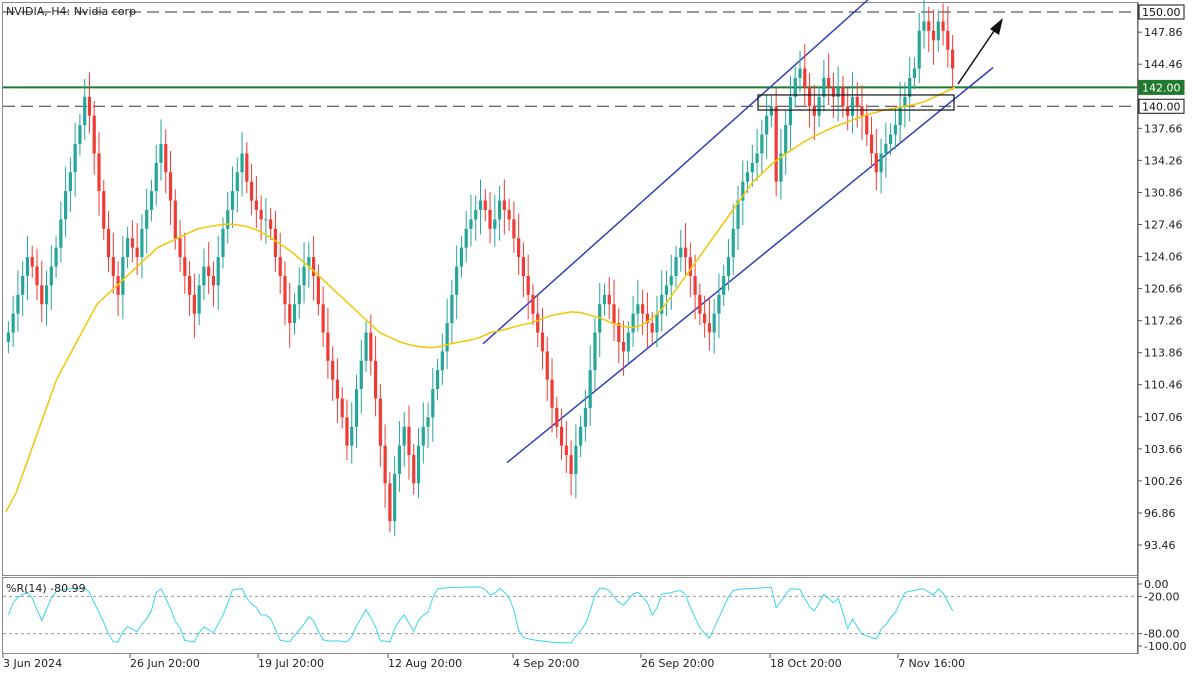 This screenshot has height=675, width=1200. What do you see at coordinates (1165, 646) in the screenshot?
I see `wpr-tick-label: -100.00` at bounding box center [1165, 646].